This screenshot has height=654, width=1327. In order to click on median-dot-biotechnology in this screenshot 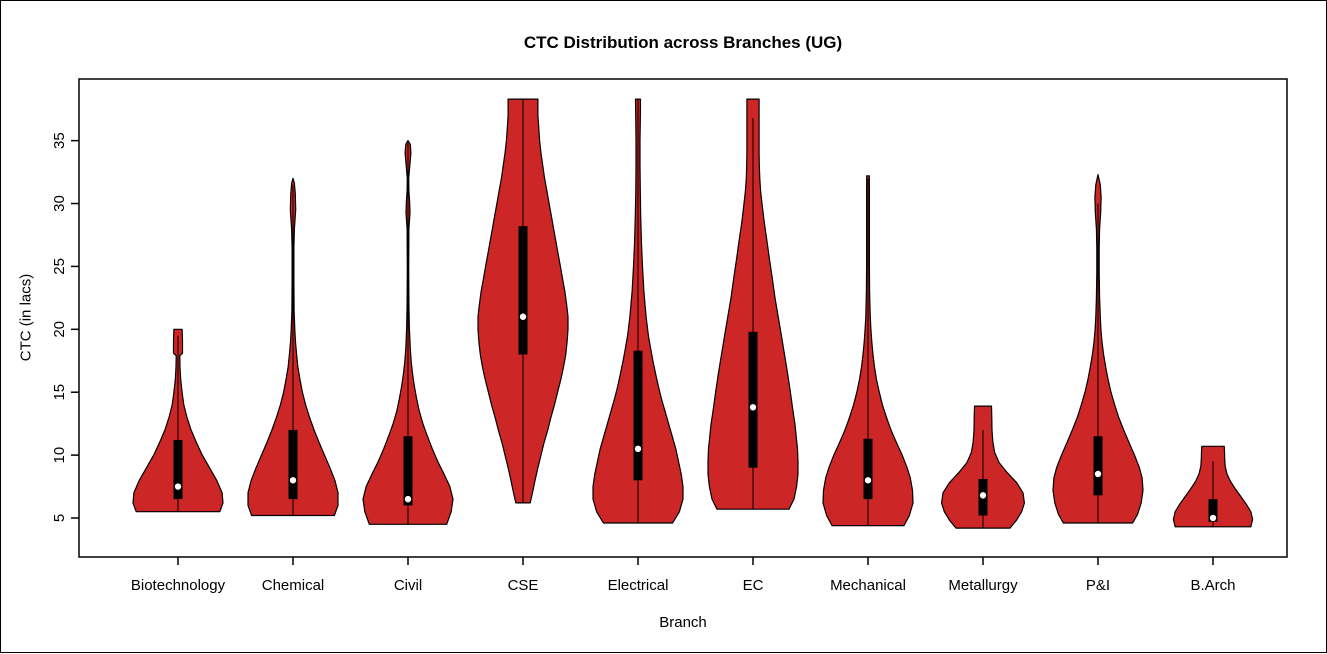, I will do `click(178, 486)`.